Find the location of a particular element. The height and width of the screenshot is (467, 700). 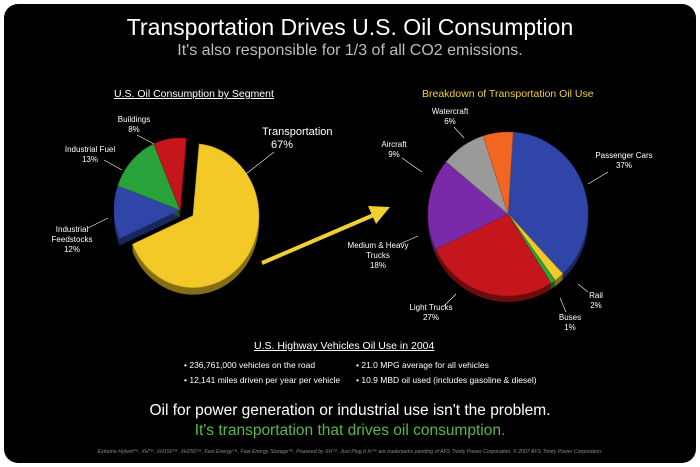

label-light-trucks: Light Trucks is located at coordinates (430, 307).